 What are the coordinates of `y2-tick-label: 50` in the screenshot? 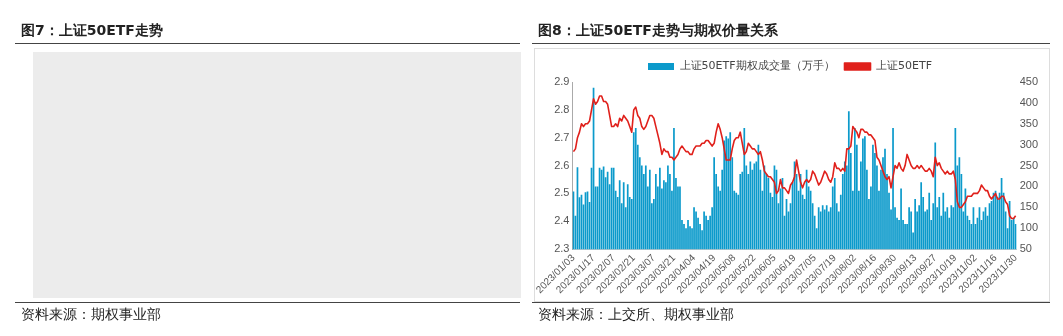 It's located at (1025, 248).